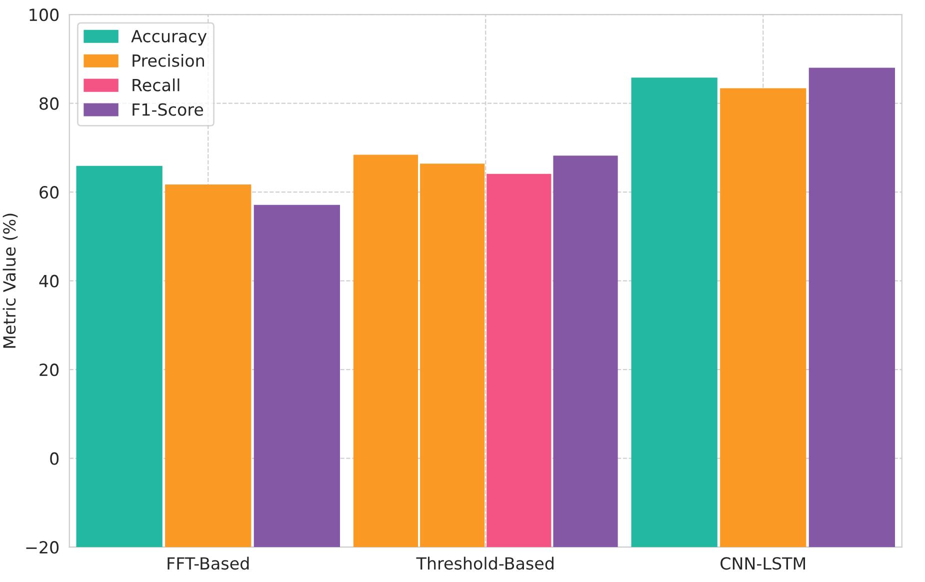  Describe the element at coordinates (49, 192) in the screenshot. I see `y-tick-label: 60` at that location.